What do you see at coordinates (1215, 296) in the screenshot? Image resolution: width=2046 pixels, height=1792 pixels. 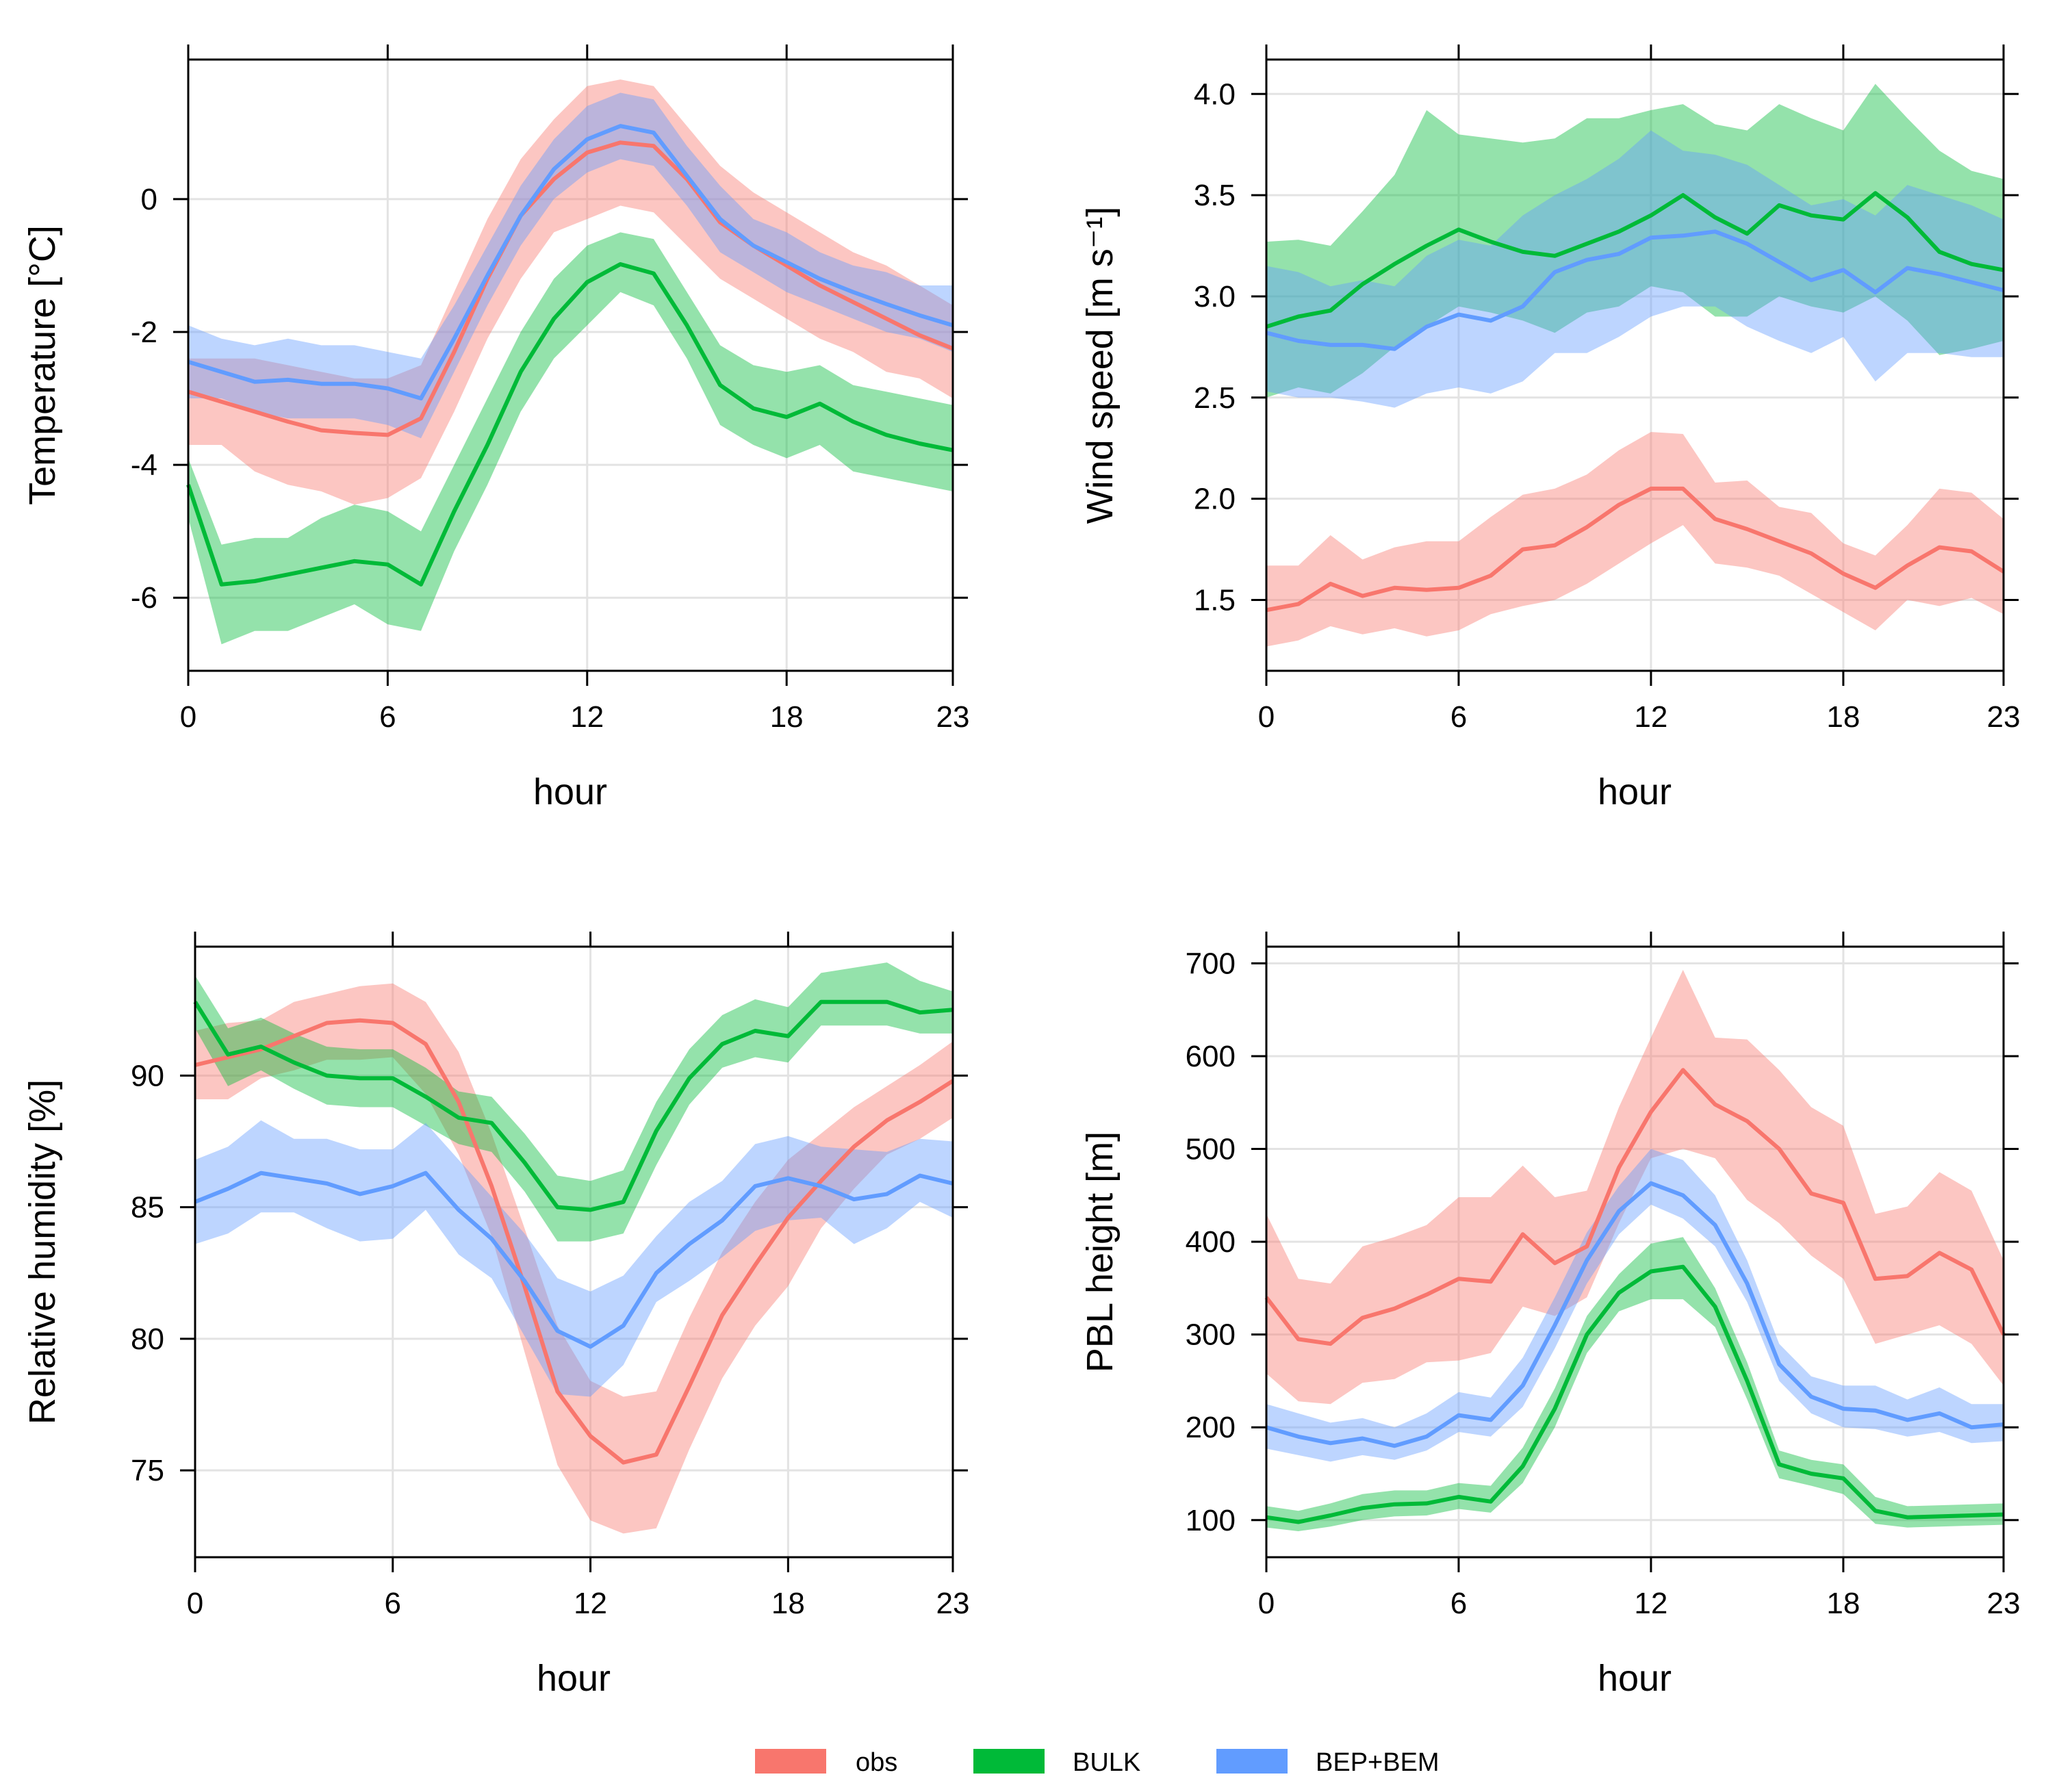 I see `y-tick-label: 3.0` at bounding box center [1215, 296].